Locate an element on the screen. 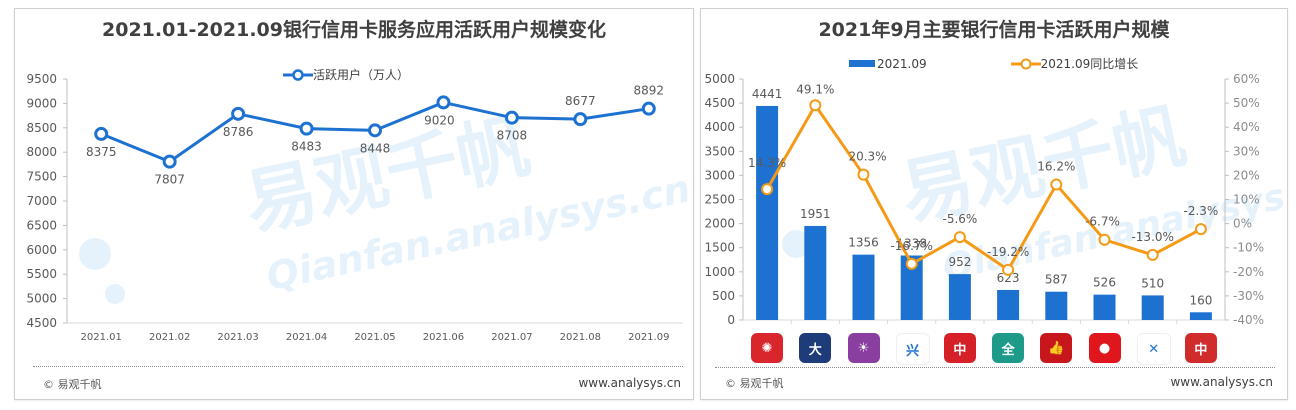 The image size is (1296, 410). y-tick-label: 9500 is located at coordinates (41, 79).